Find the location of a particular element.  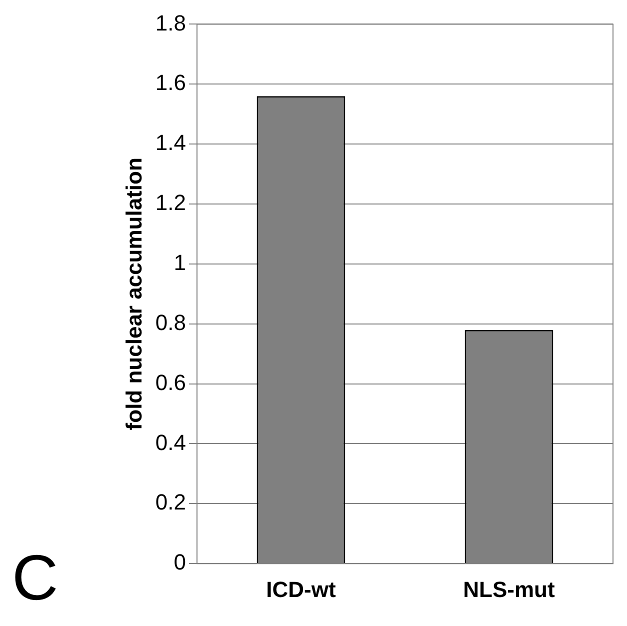

y-tick-label: 0.8 is located at coordinates (170, 322).